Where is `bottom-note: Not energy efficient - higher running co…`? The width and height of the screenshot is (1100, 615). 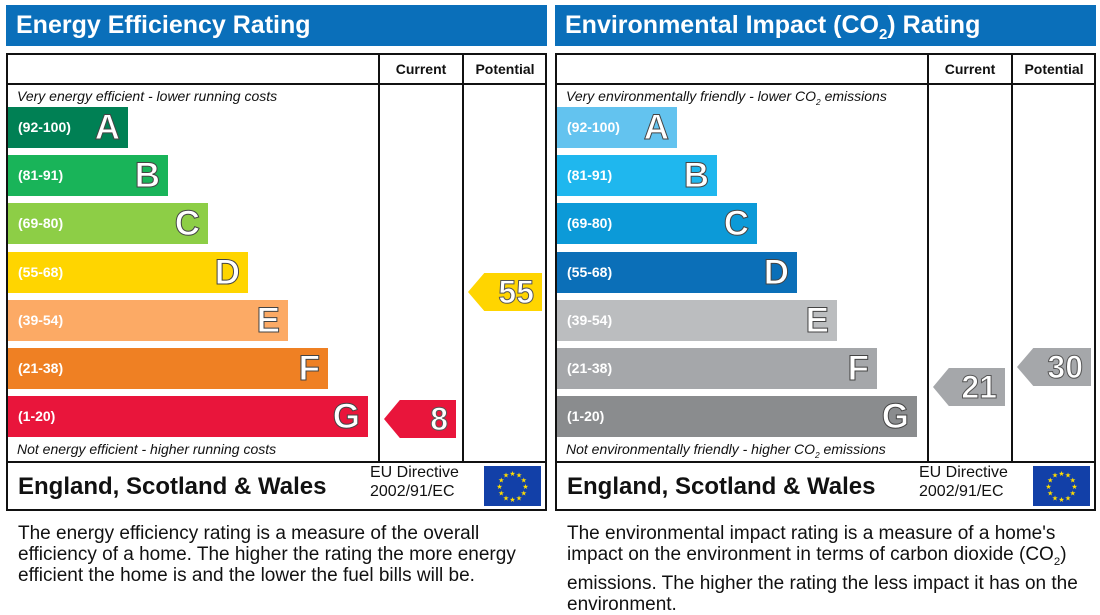 bottom-note: Not energy efficient - higher running co… is located at coordinates (147, 449).